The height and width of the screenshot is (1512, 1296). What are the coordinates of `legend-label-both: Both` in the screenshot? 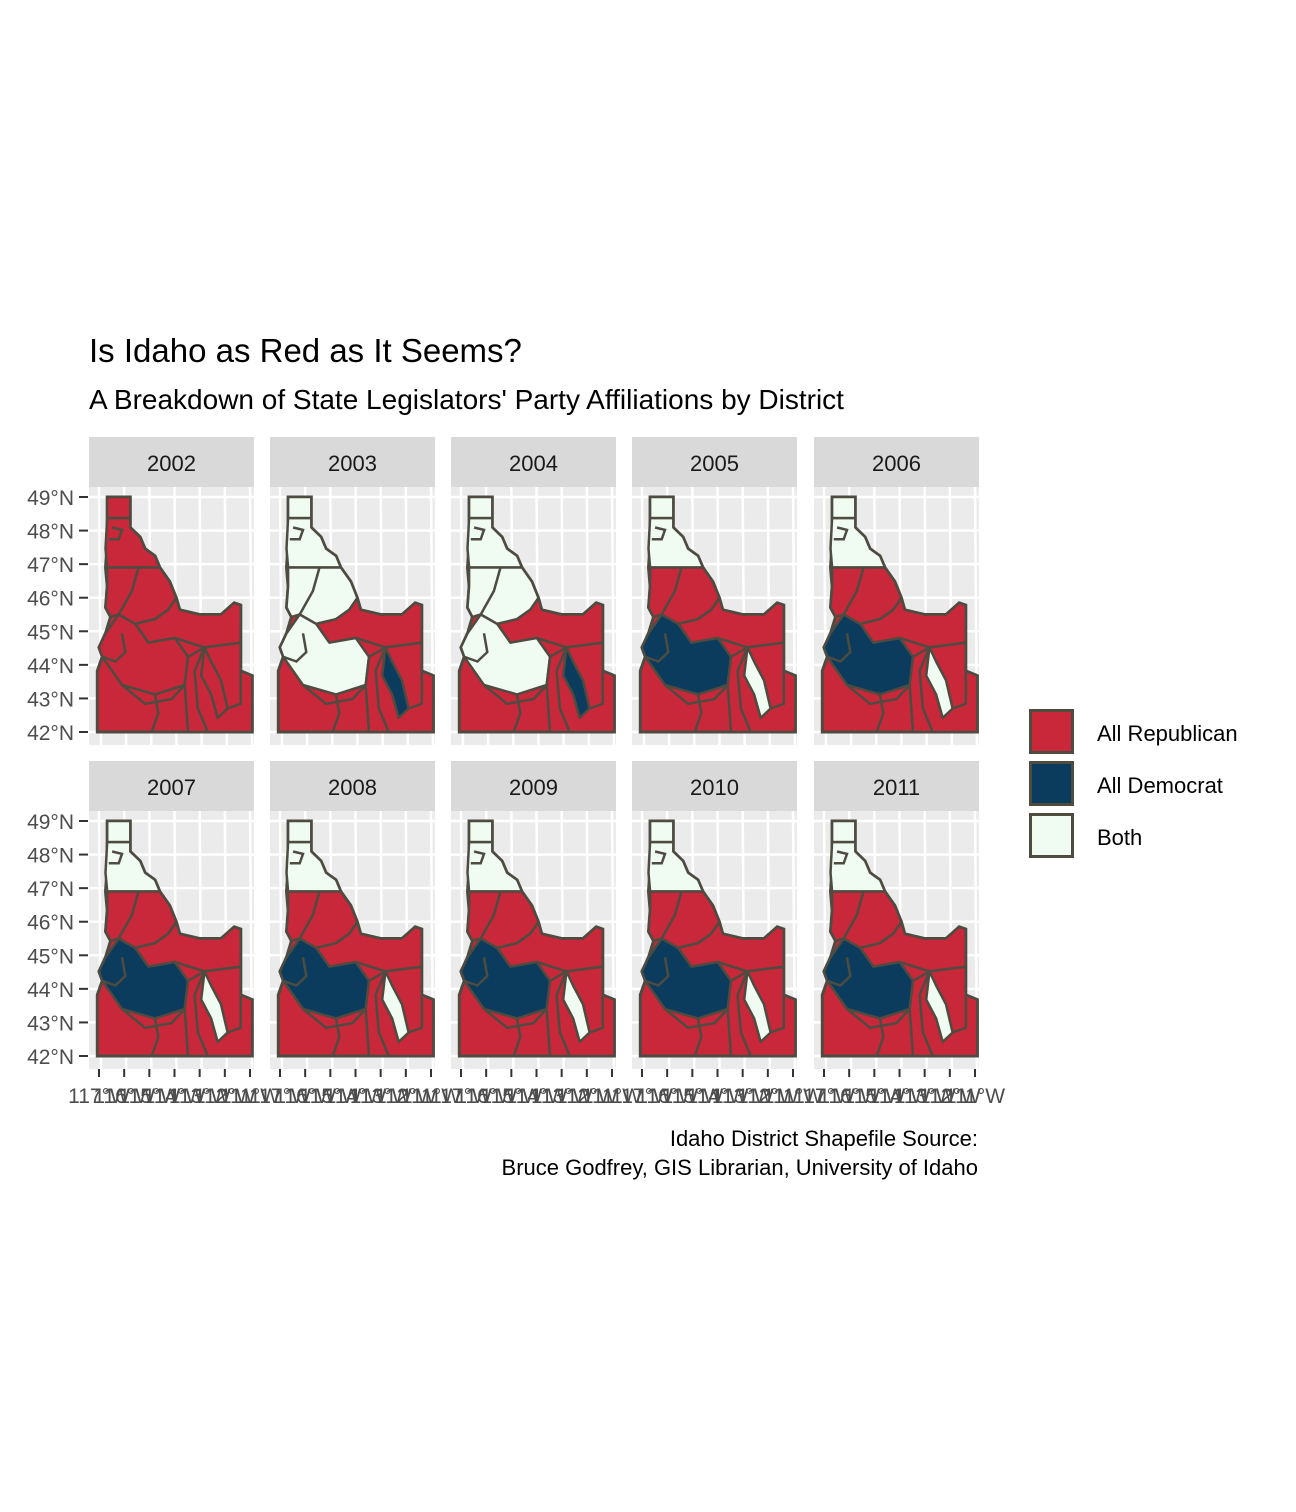 It's located at (1120, 837).